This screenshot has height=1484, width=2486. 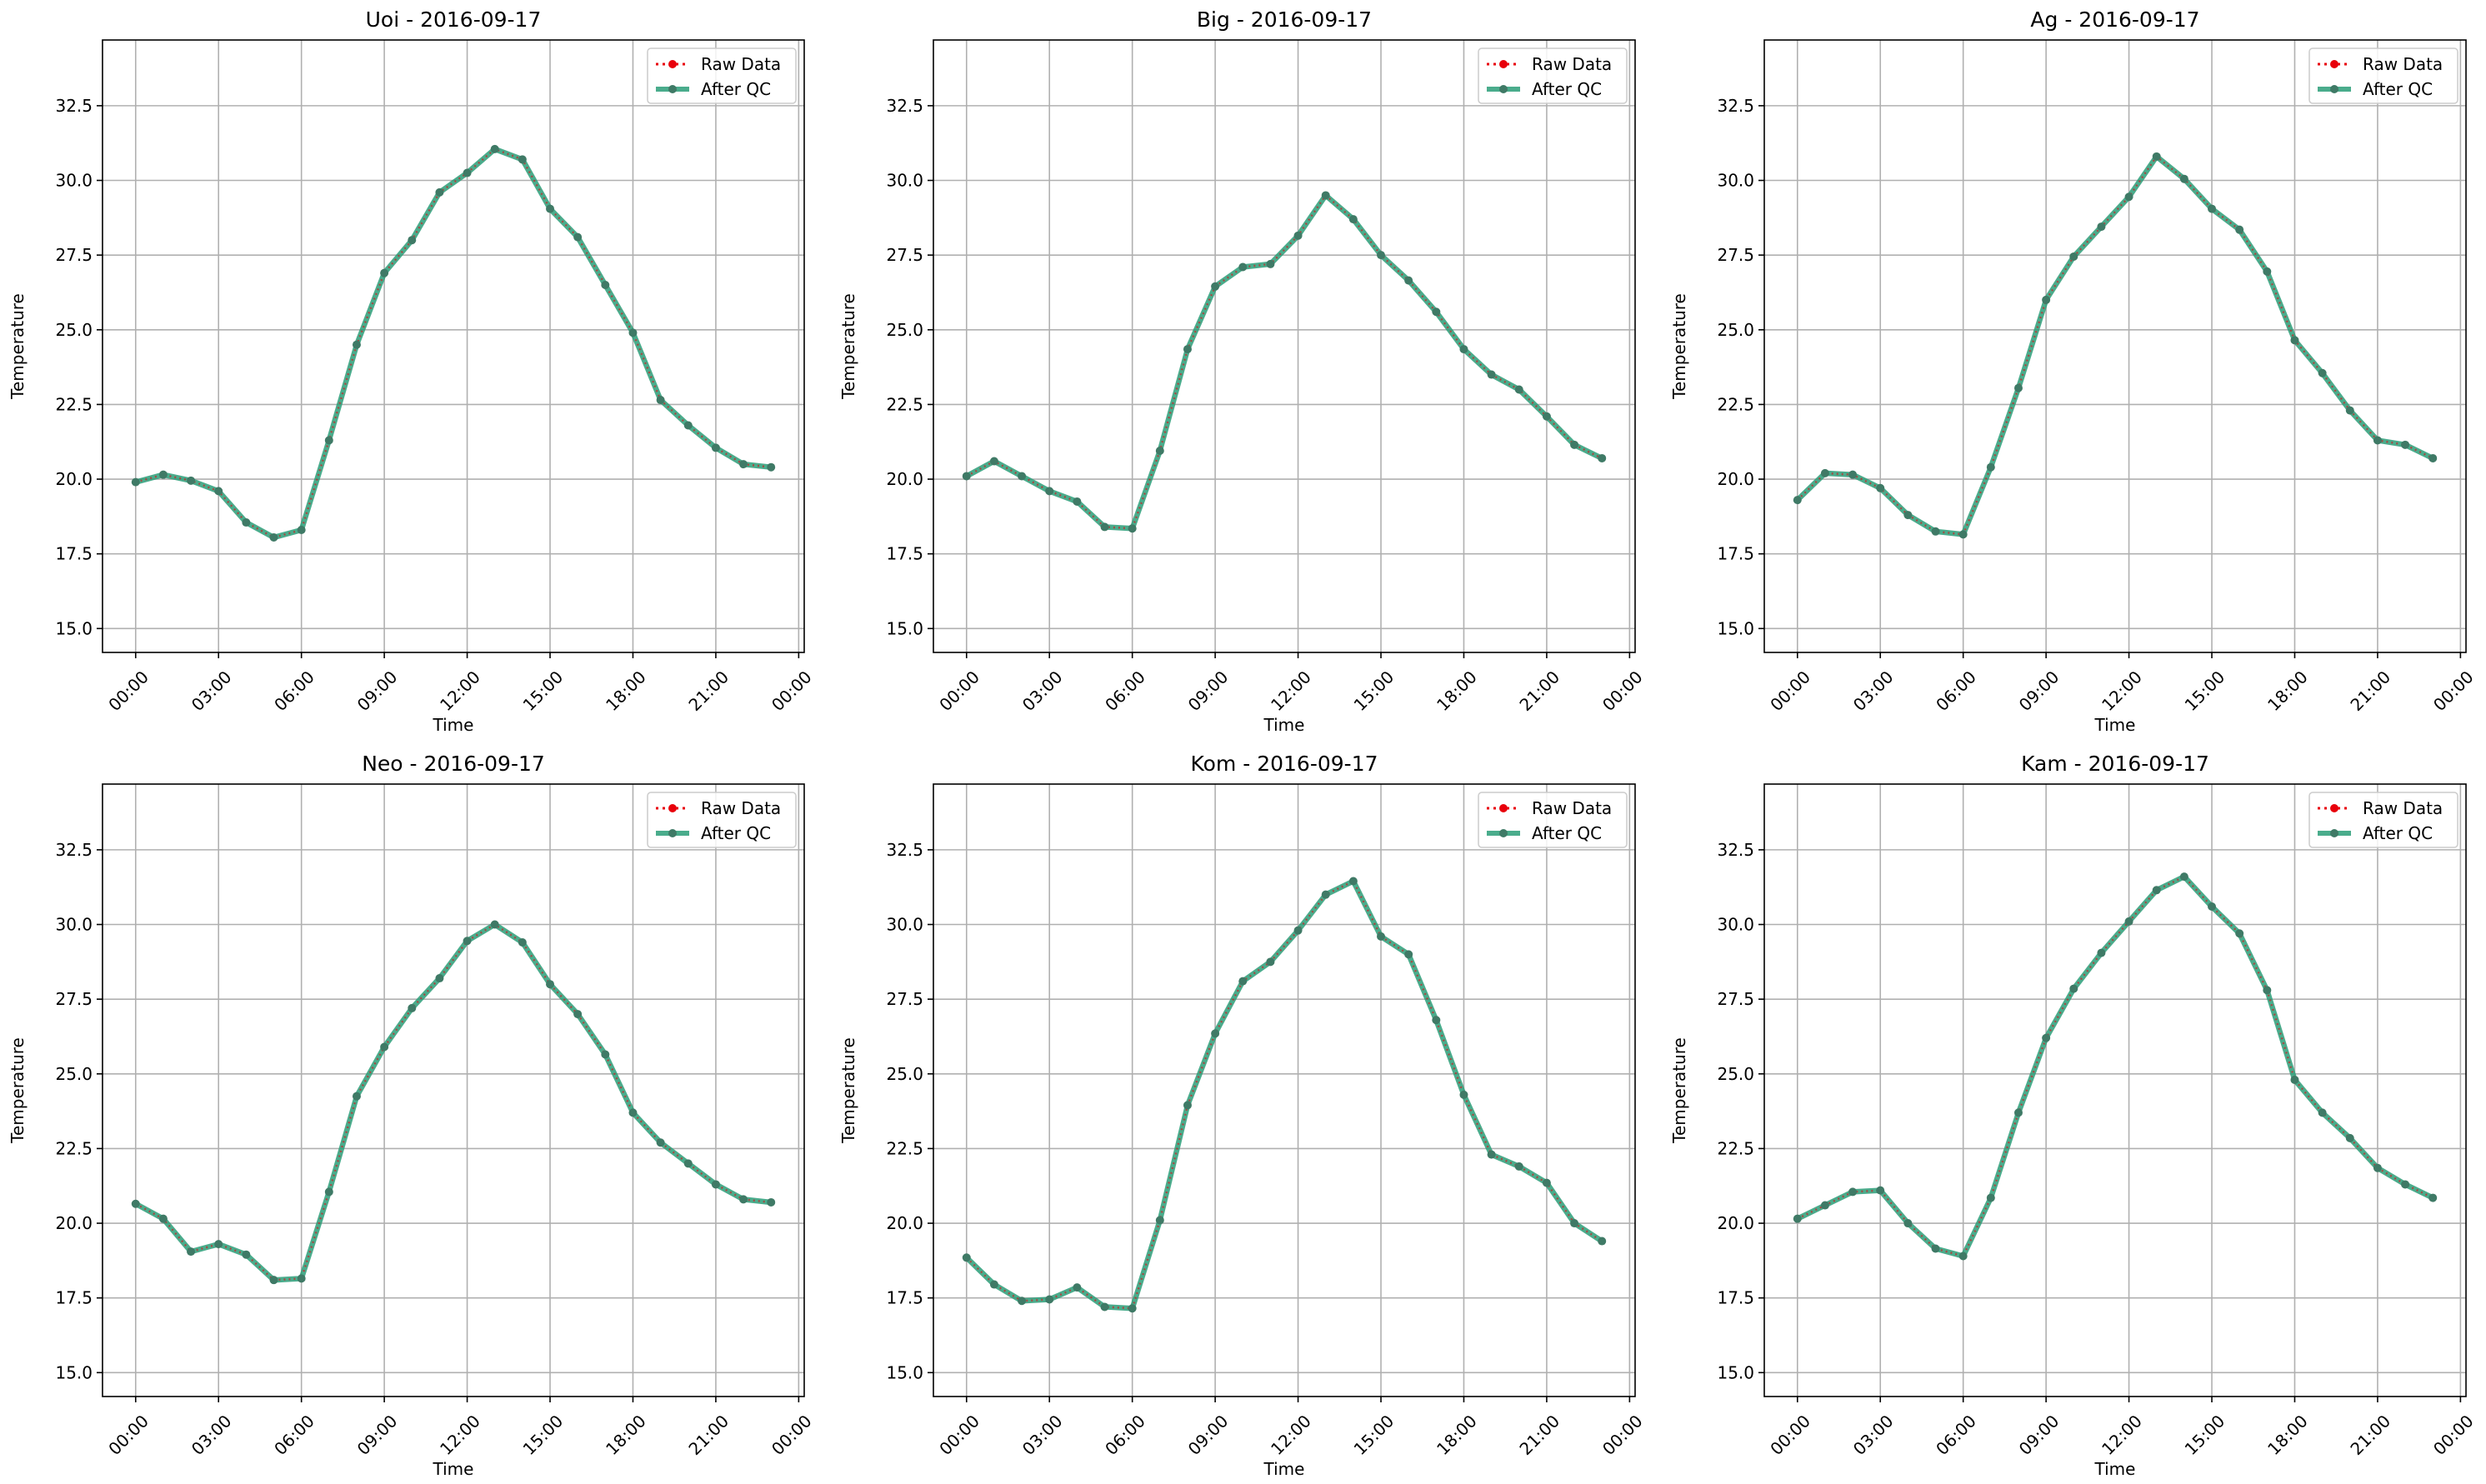 I want to click on legend-label-after-qc: After QC, so click(x=1567, y=833).